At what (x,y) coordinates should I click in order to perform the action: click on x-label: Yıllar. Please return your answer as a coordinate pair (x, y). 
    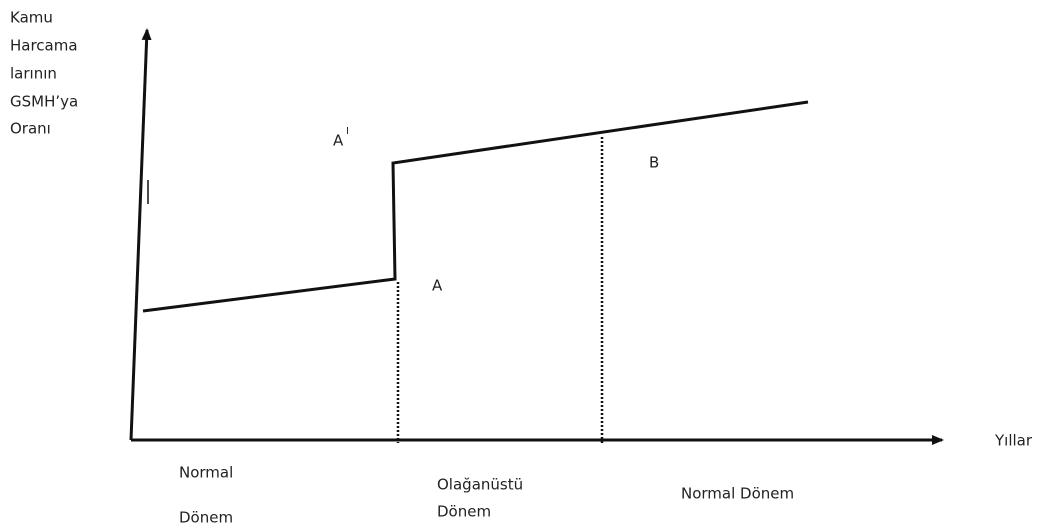
    Looking at the image, I should click on (1013, 441).